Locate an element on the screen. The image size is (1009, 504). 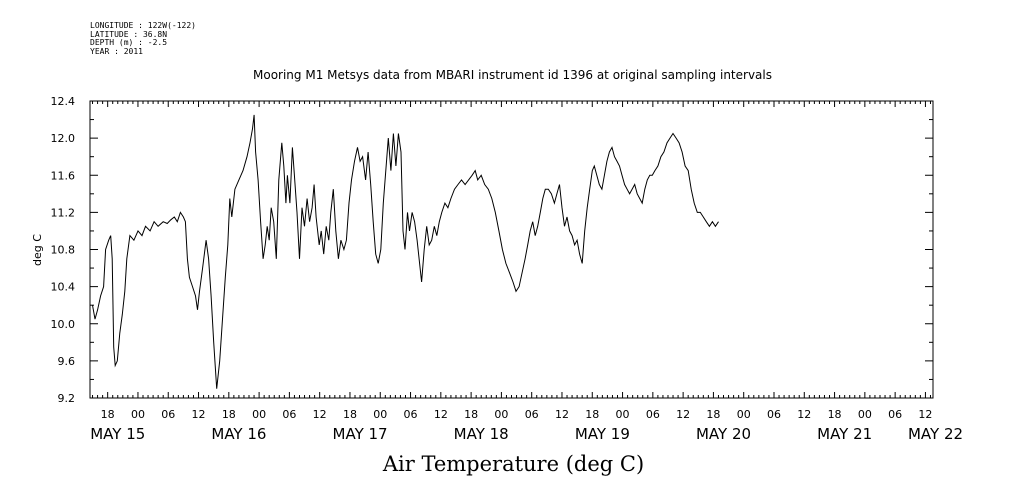
x-day-label: MAY 21 is located at coordinates (844, 434).